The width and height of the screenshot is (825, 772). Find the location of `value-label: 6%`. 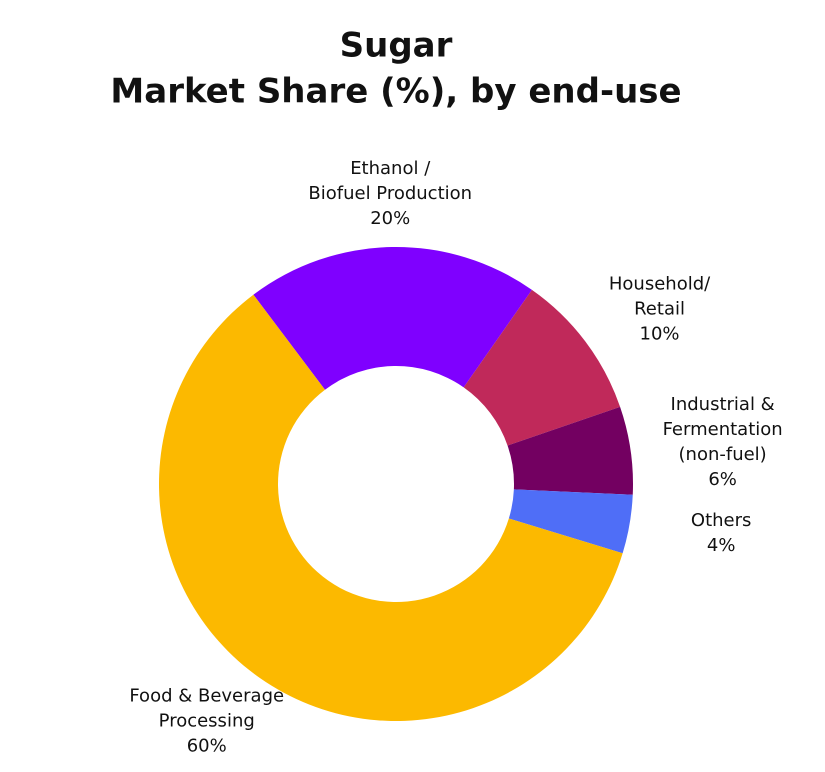

value-label: 6% is located at coordinates (722, 479).